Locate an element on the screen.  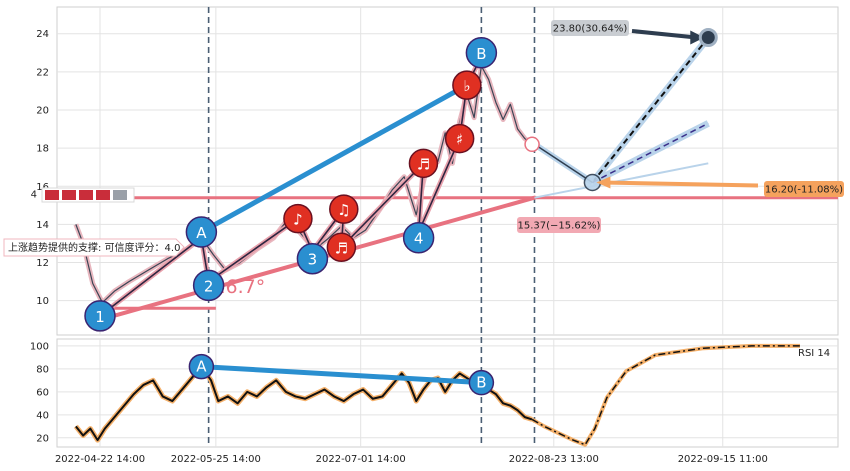
projection-low-label-box is located at coordinates (559, 225).